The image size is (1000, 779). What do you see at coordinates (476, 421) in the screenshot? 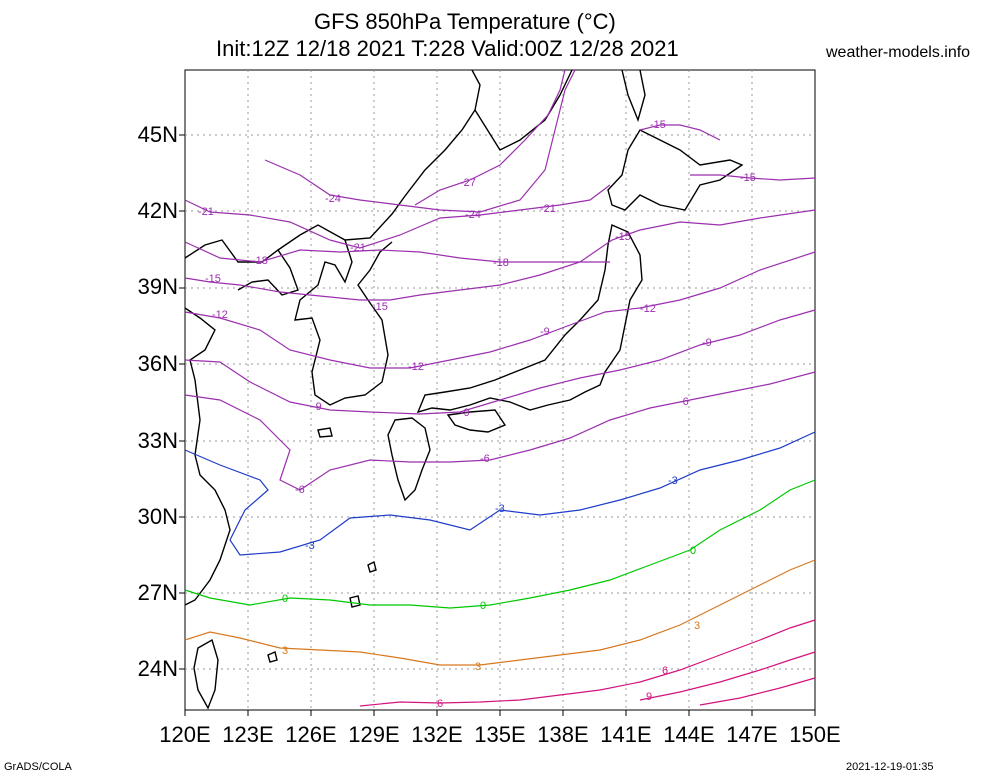
I see `coastline-shikoku` at bounding box center [476, 421].